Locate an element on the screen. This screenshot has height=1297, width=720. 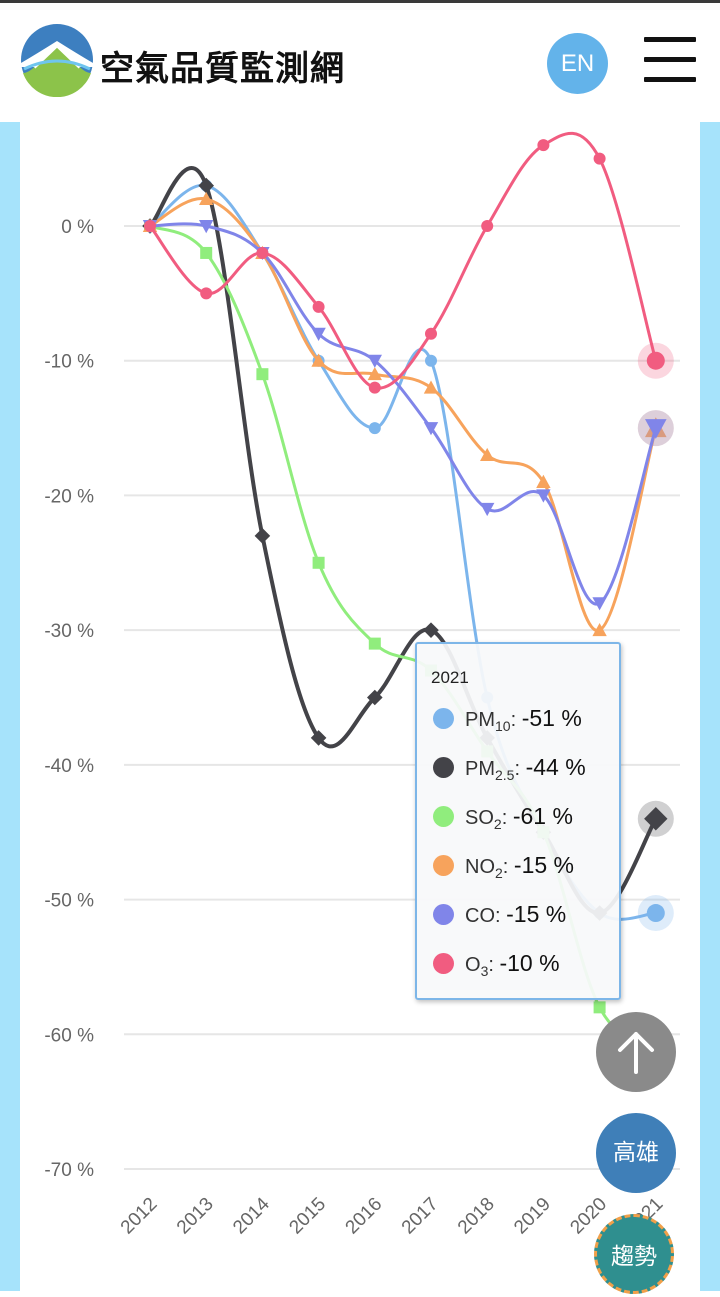
trend-button: 趨勢 is located at coordinates (634, 1254).